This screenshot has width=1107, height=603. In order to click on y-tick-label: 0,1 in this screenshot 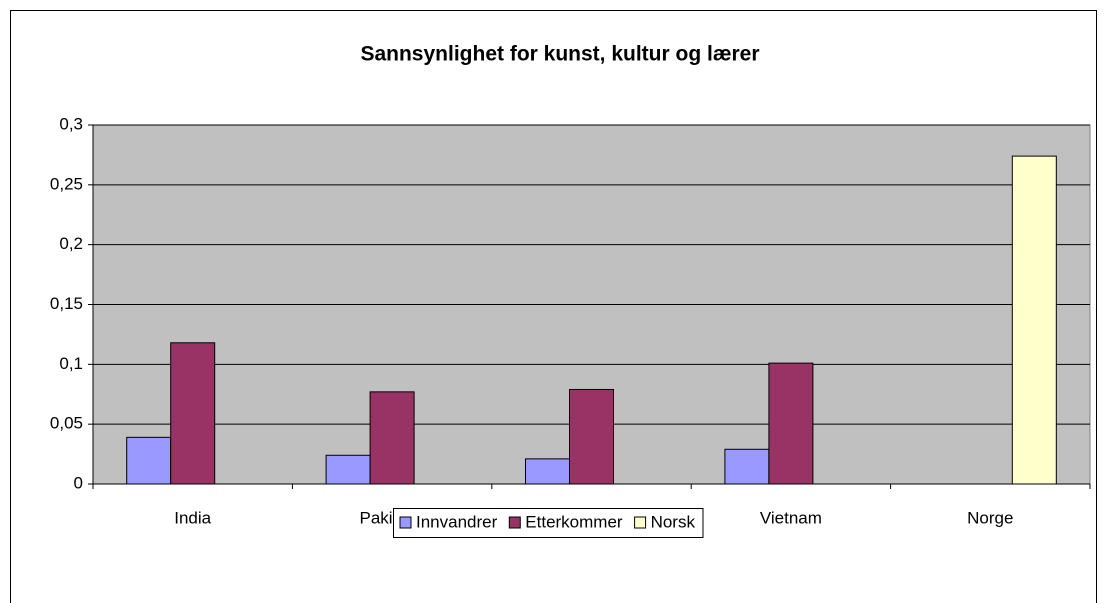, I will do `click(71, 363)`.